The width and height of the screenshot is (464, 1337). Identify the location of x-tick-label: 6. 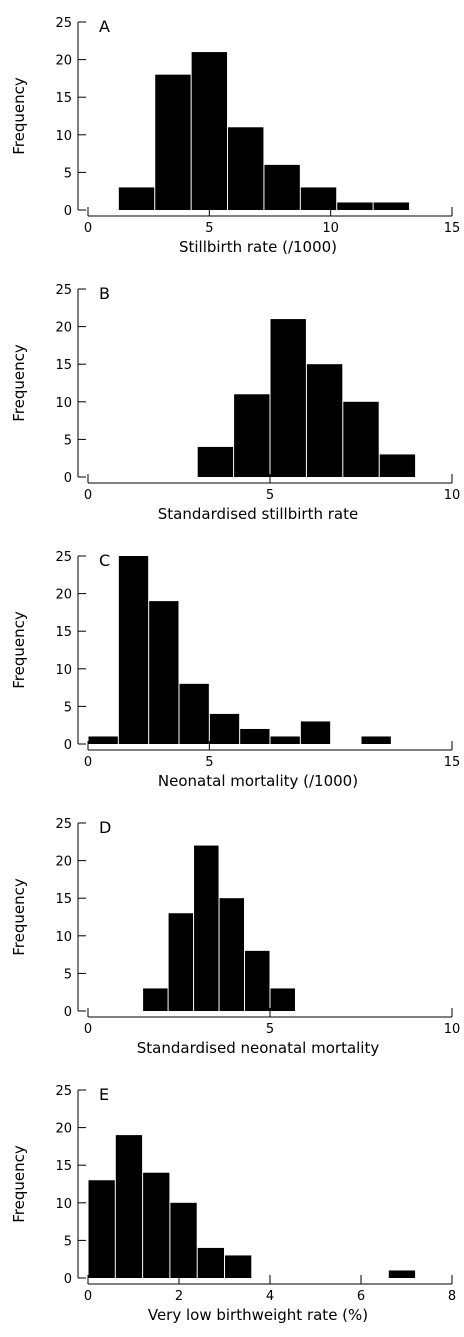
(361, 1296).